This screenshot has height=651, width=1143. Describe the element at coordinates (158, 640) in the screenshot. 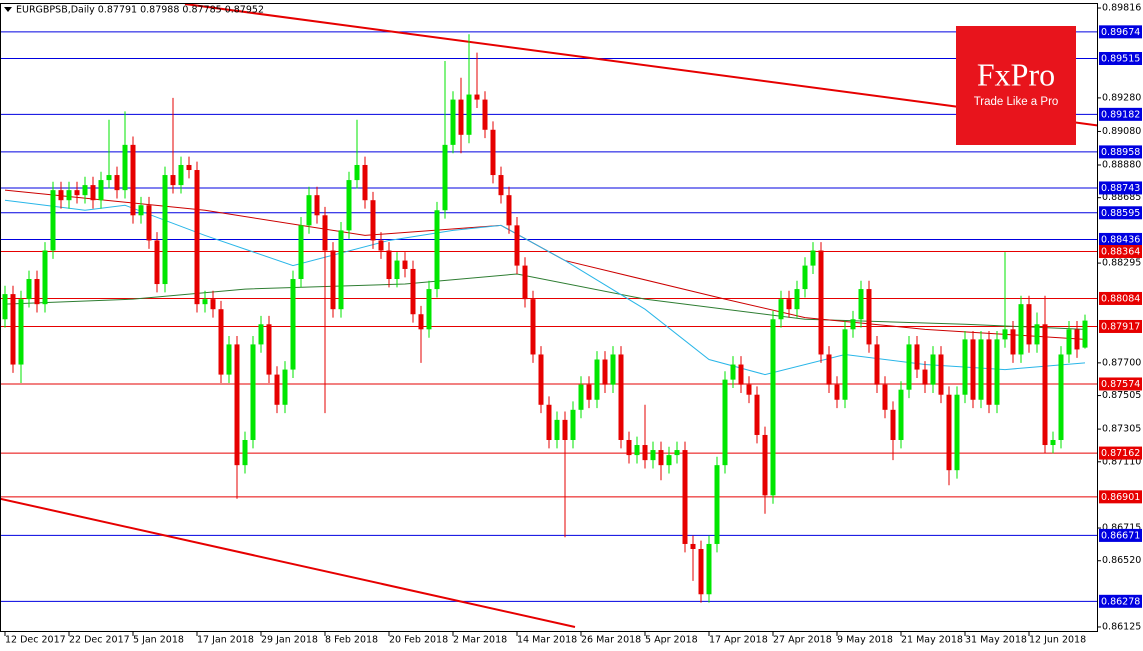

I see `x-tick-label: 5 Jan 2018` at that location.